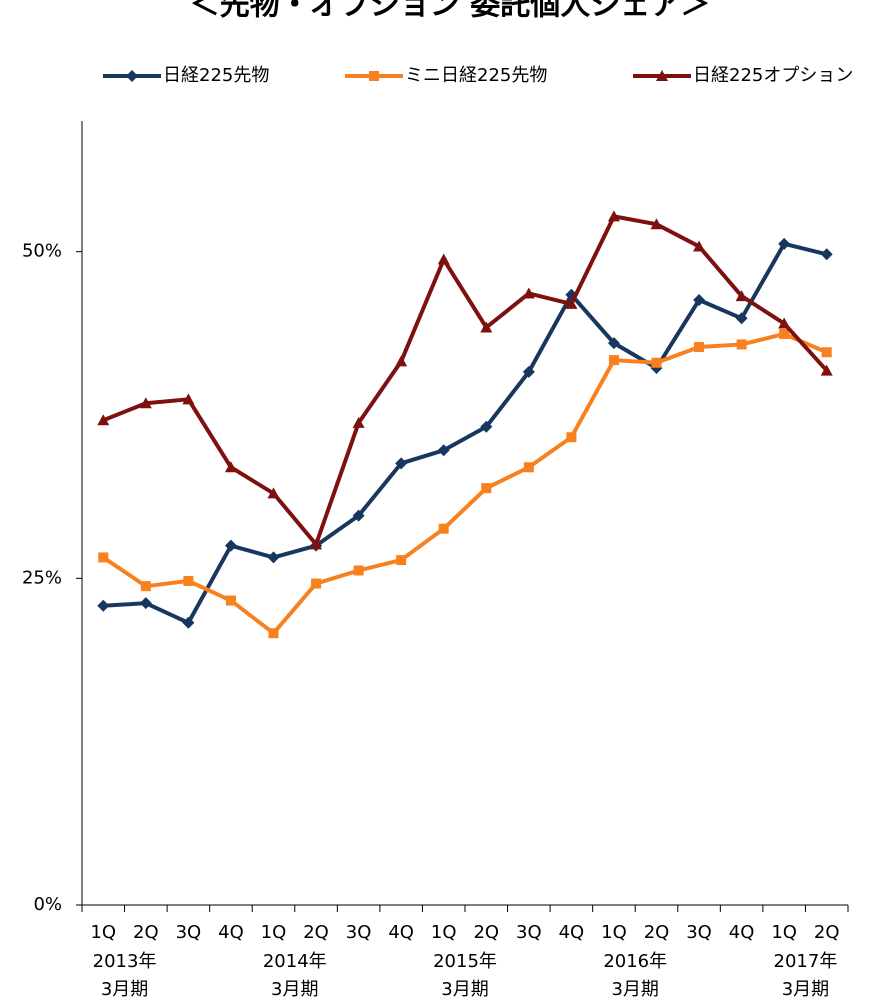 Image resolution: width=885 pixels, height=1001 pixels. Describe the element at coordinates (125, 961) in the screenshot. I see `period-label: 2013年` at that location.